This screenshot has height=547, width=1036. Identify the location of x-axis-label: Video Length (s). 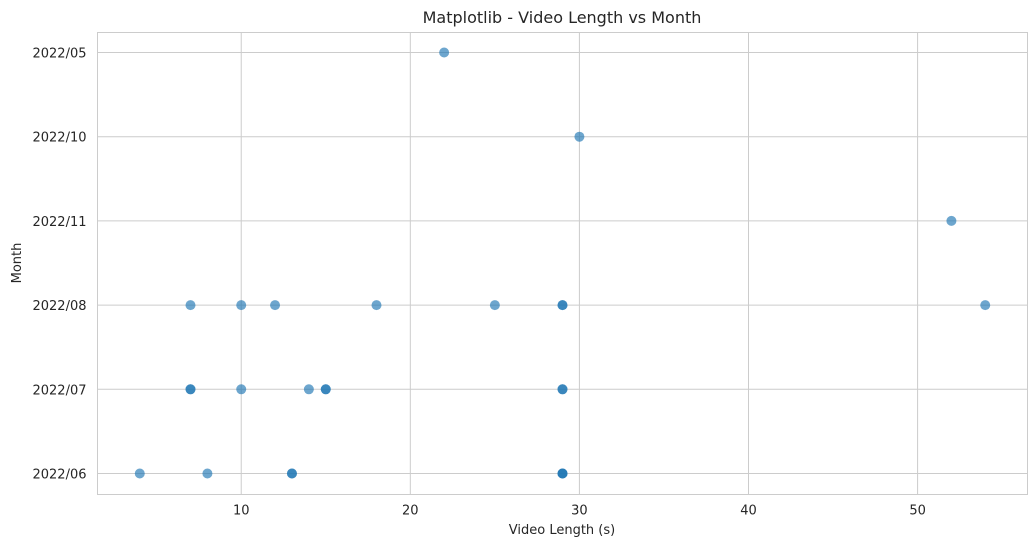
(562, 530).